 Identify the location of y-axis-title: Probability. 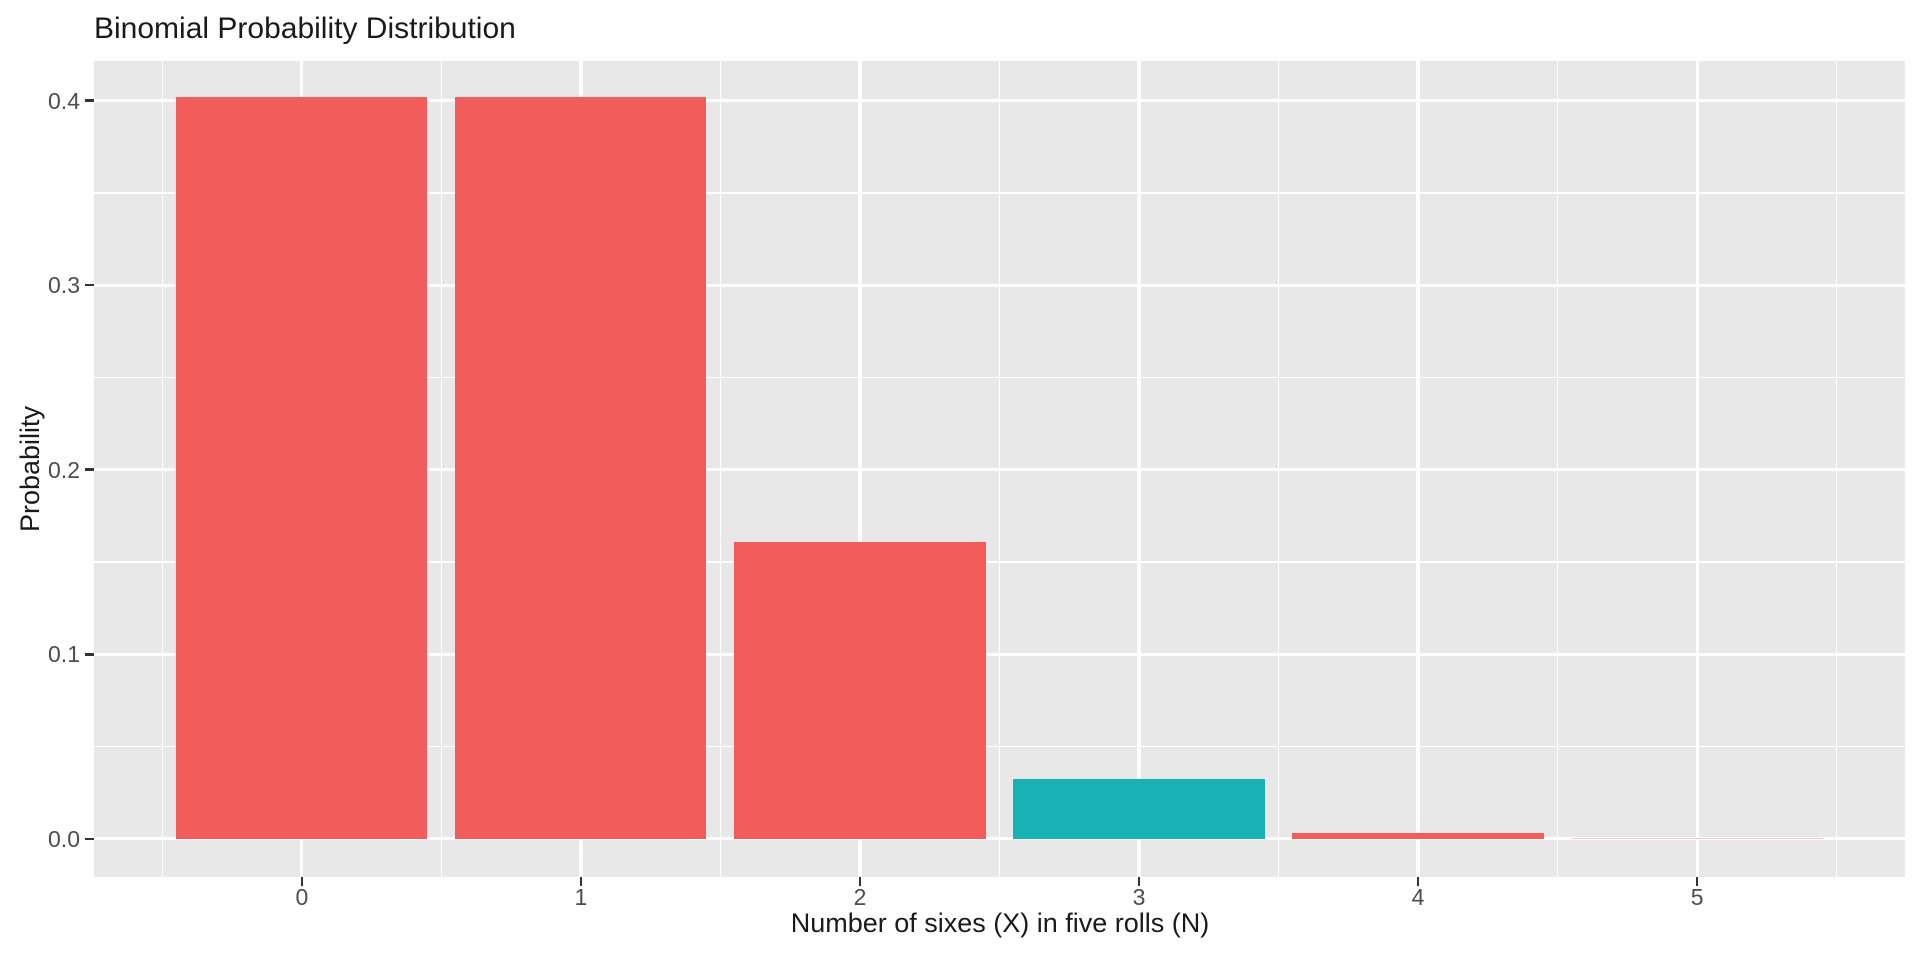
(30, 469).